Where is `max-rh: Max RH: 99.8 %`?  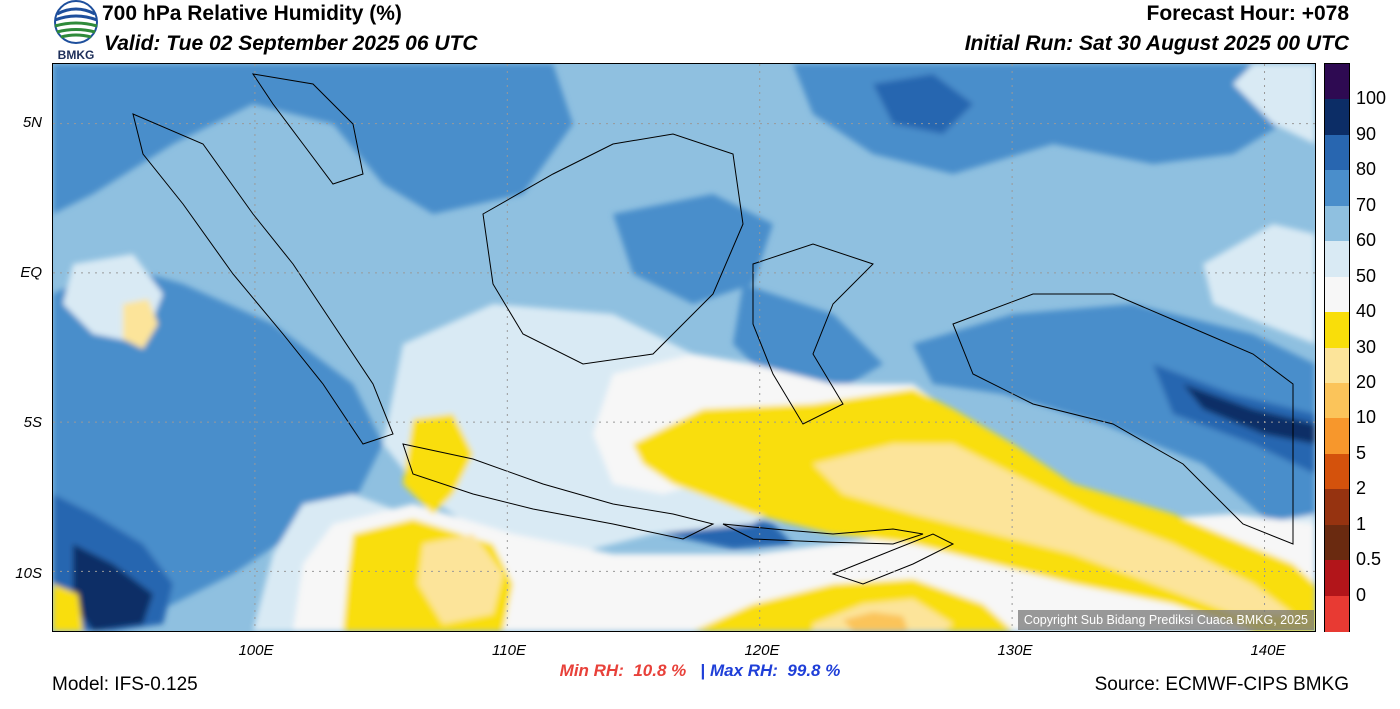 max-rh: Max RH: 99.8 % is located at coordinates (775, 670).